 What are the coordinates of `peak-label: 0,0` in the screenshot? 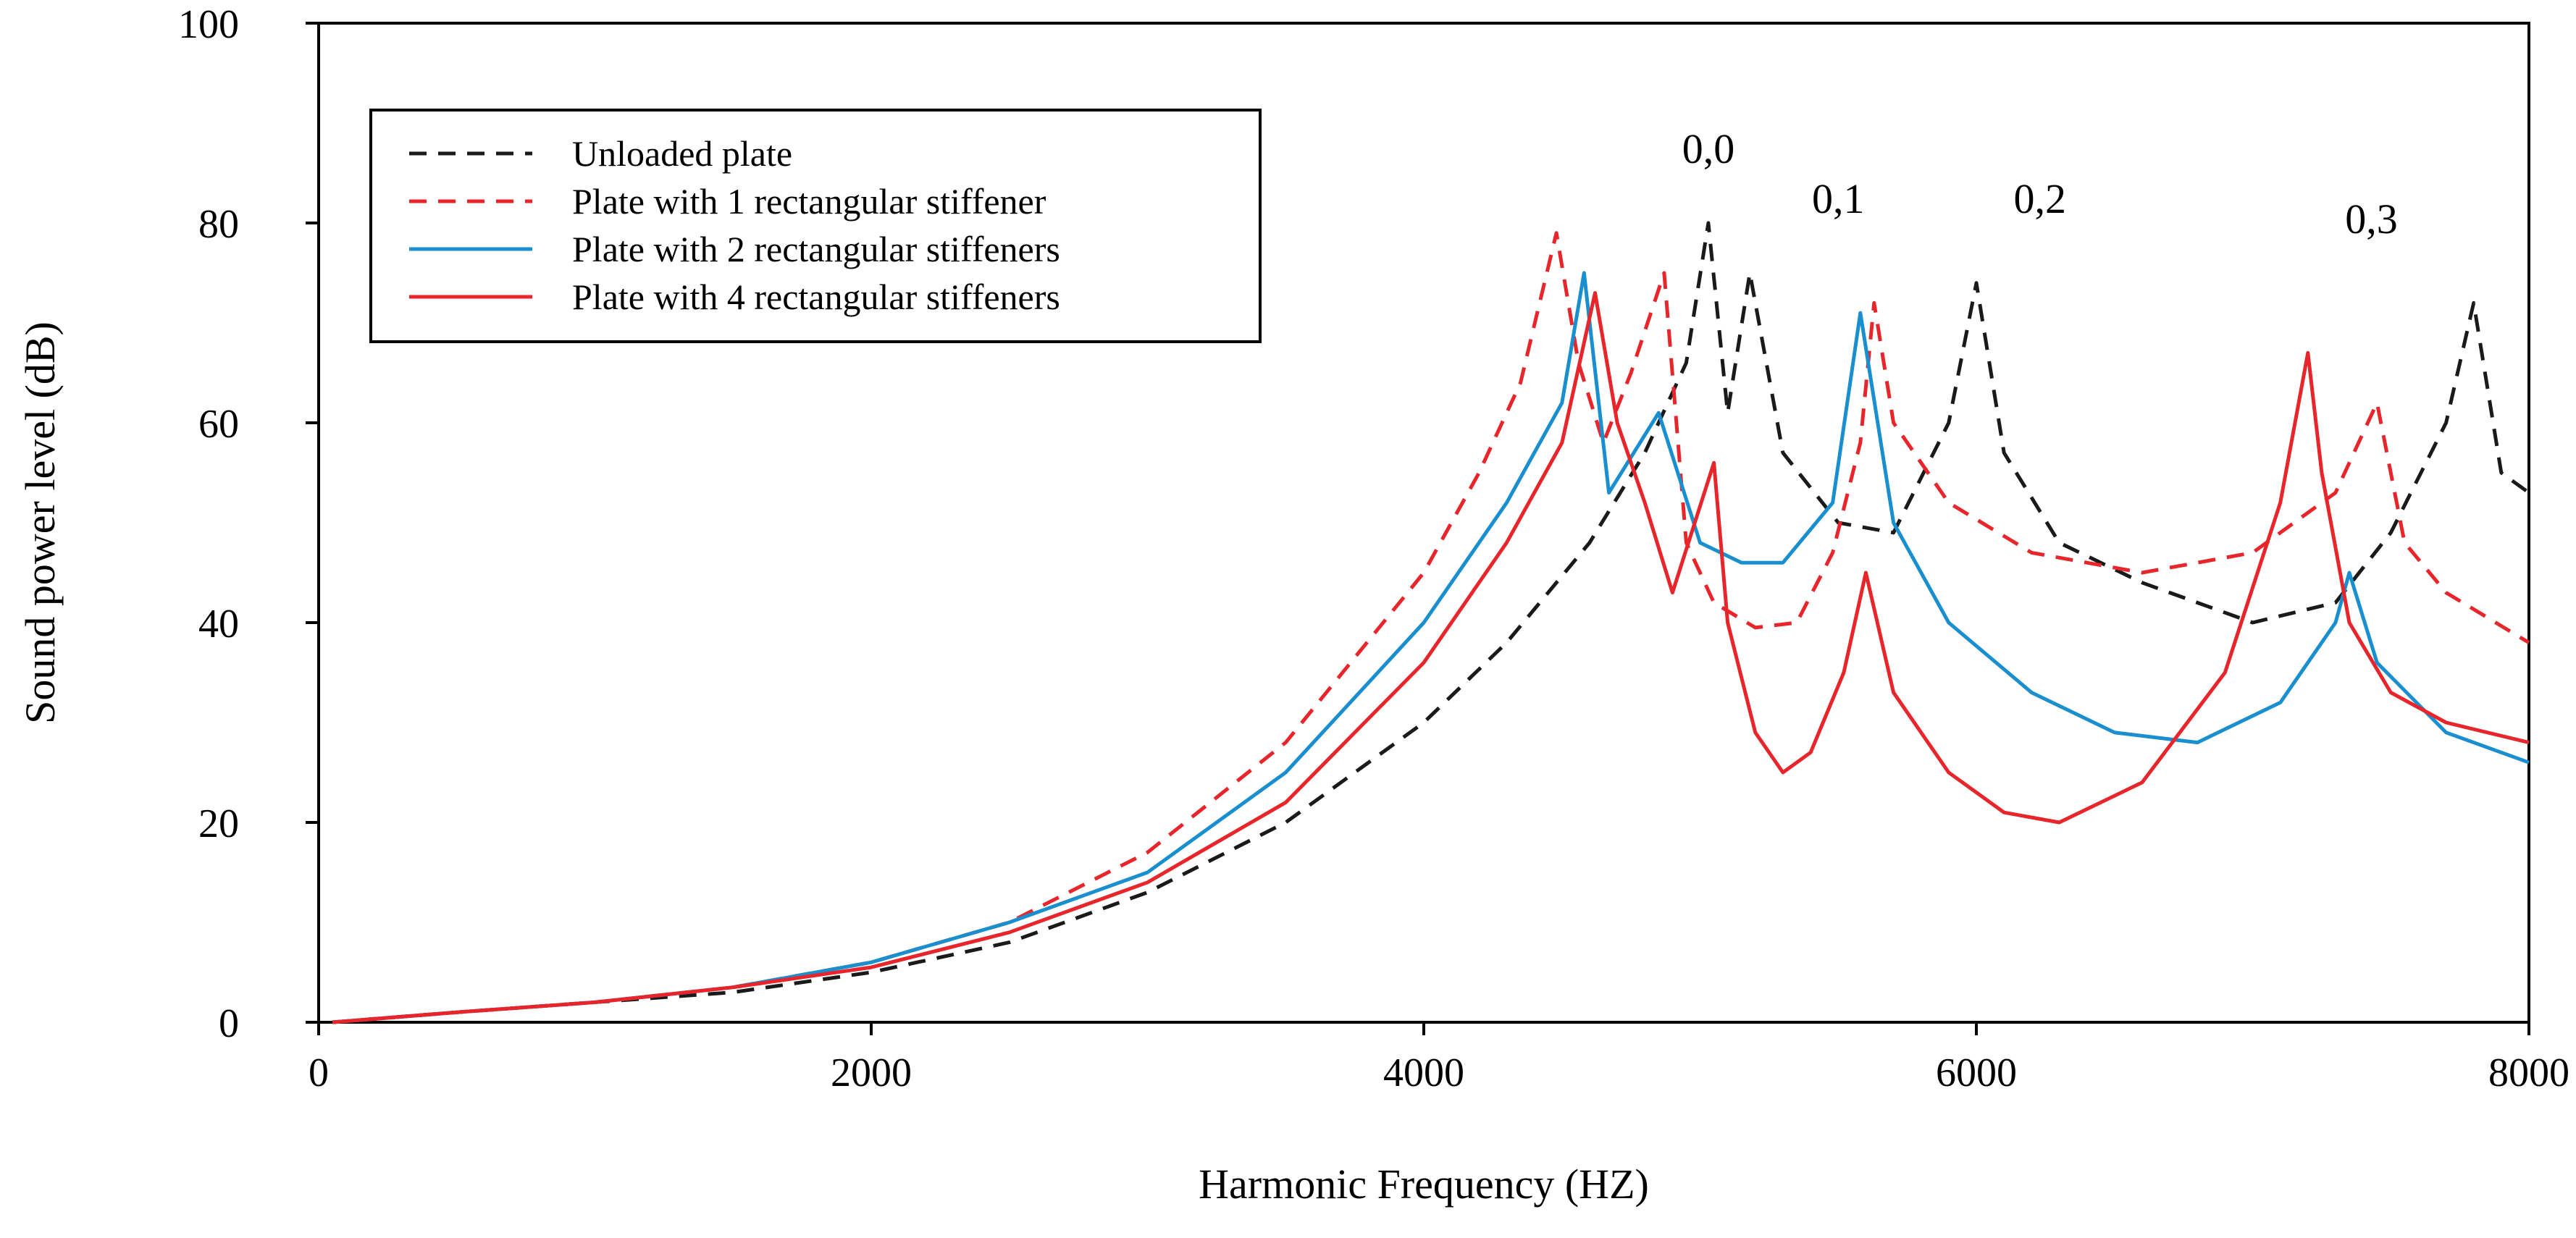 It's located at (1708, 148).